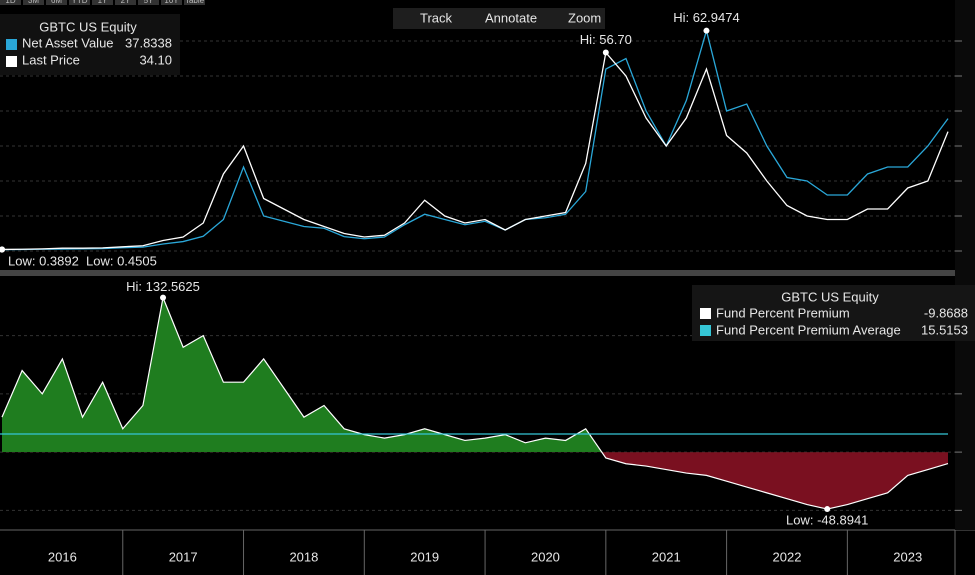  I want to click on x-tick-label: 2022, so click(787, 556).